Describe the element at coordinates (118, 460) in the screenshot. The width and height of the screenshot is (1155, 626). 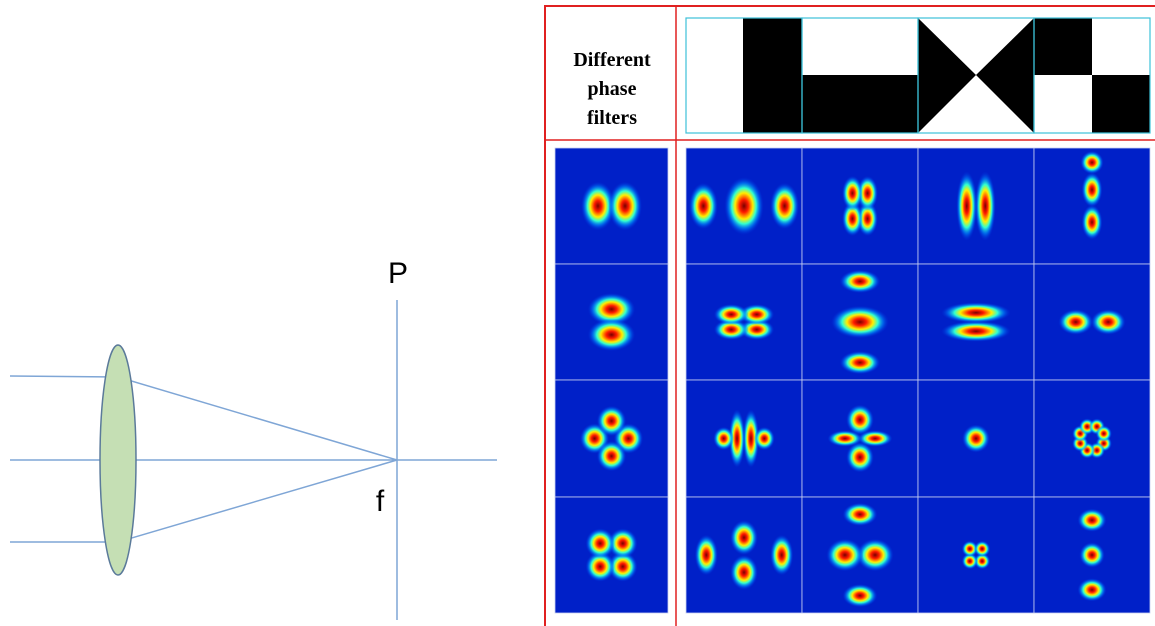
I see `lens` at that location.